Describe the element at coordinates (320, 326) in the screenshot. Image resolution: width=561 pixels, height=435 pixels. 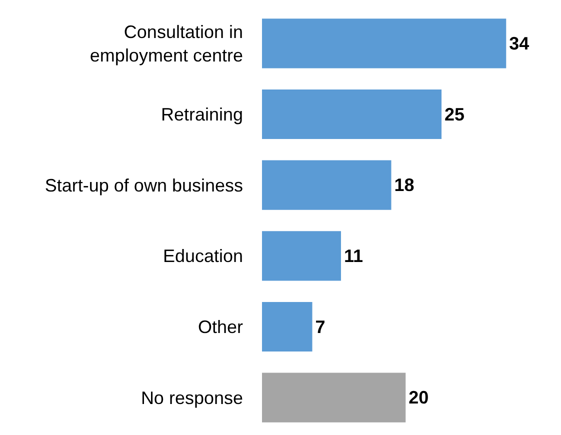
I see `data-label: 7` at that location.